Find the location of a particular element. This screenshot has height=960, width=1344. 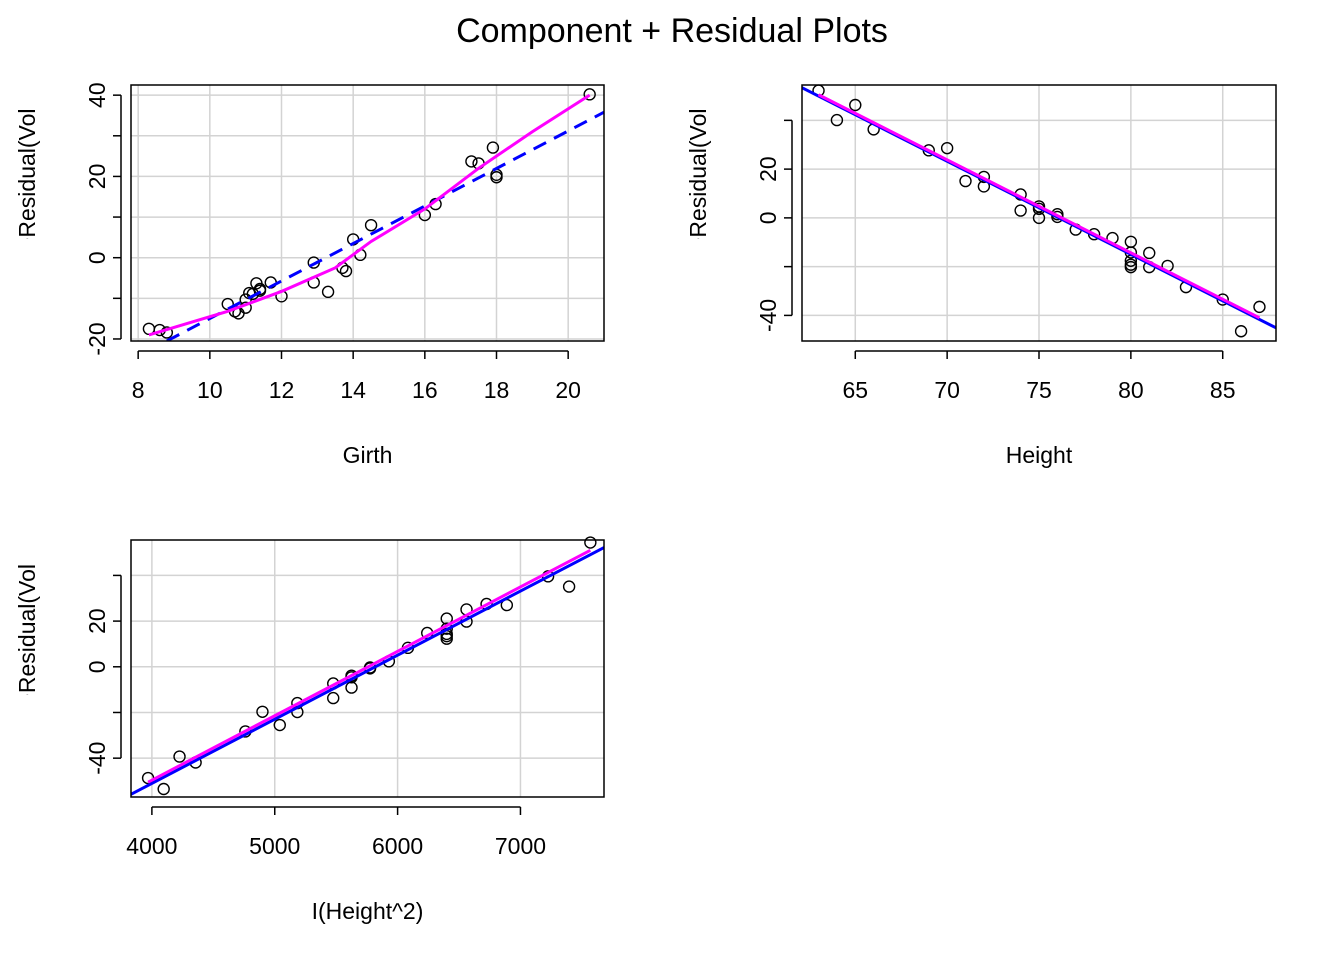

x-tick-label: 20 is located at coordinates (568, 390).